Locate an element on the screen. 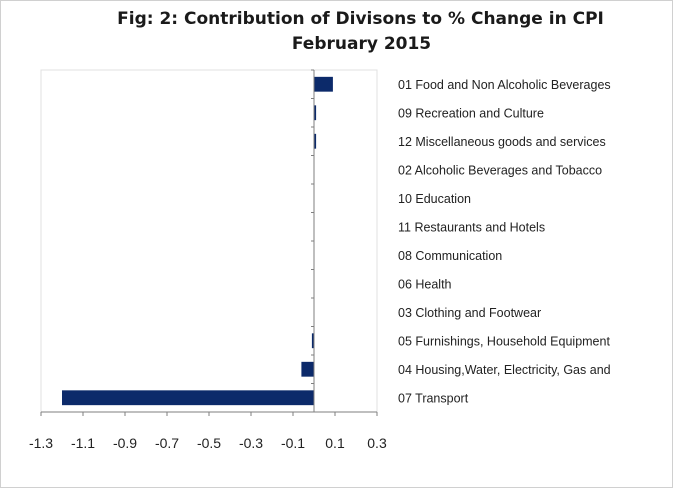  x-tick-label: -0.1 is located at coordinates (293, 443).